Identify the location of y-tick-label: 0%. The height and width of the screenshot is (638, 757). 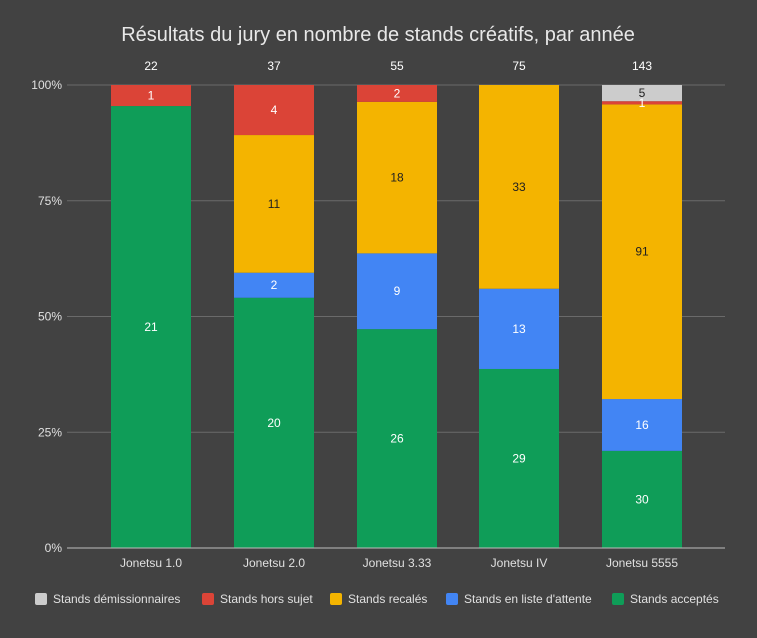
(54, 548).